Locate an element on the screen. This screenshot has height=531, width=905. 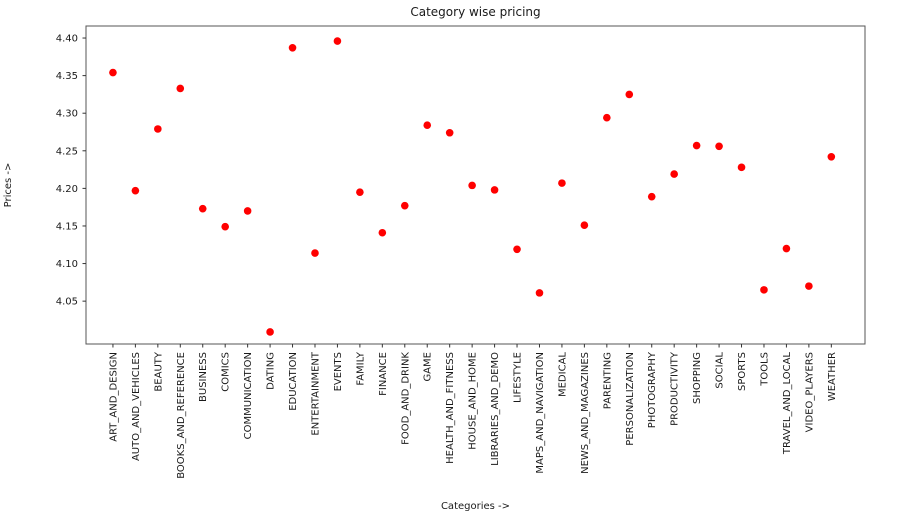
y-tick-label: 4.30 is located at coordinates (67, 114).